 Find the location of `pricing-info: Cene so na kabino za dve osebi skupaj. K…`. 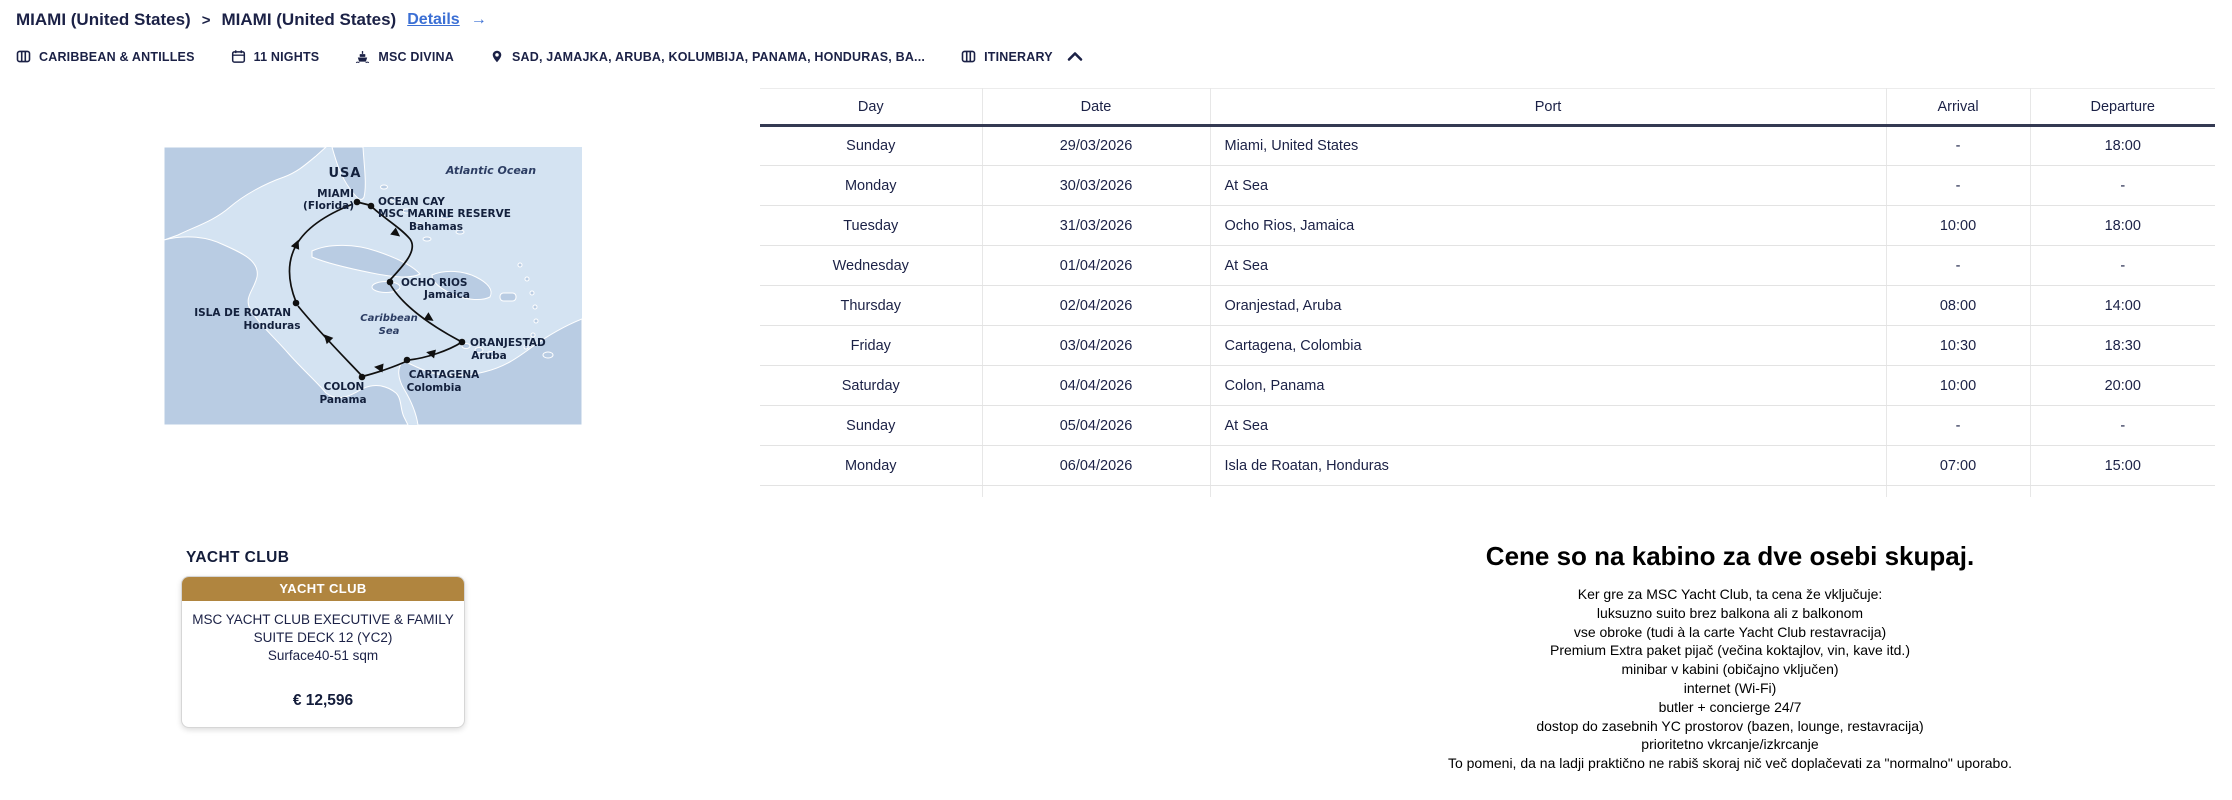

pricing-info: Cene so na kabino za dve osebi skupaj. K… is located at coordinates (1730, 657).